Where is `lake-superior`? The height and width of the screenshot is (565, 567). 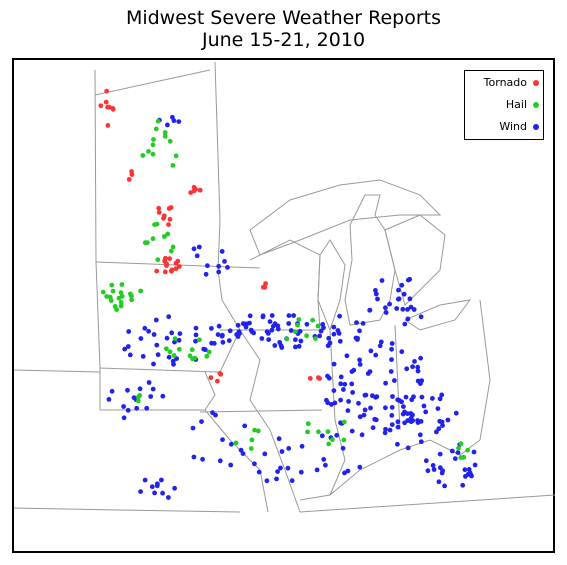
lake-superior is located at coordinates (345, 217).